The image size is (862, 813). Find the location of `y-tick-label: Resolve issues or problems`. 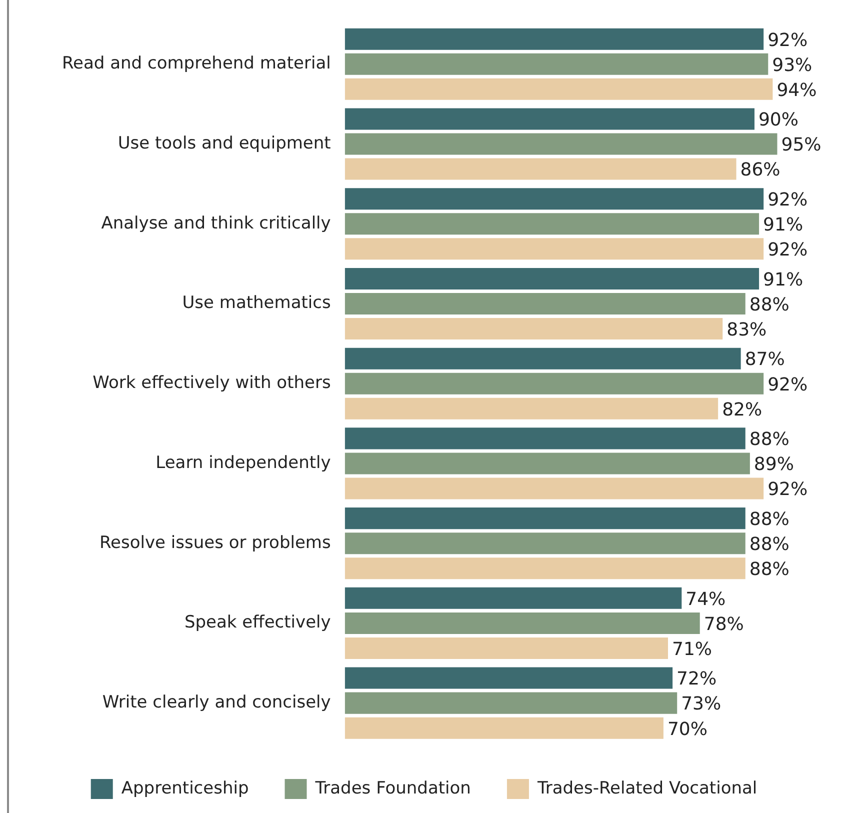

y-tick-label: Resolve issues or problems is located at coordinates (215, 542).